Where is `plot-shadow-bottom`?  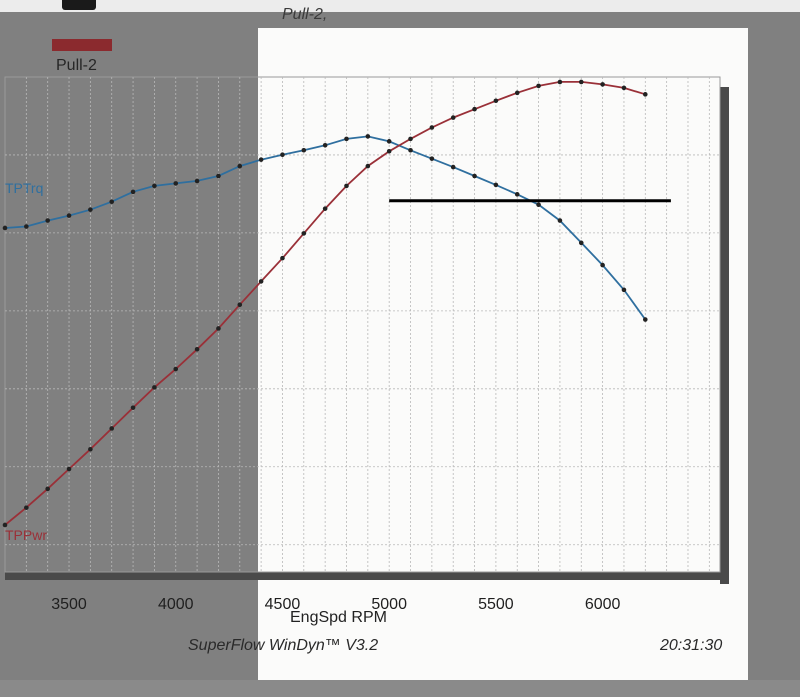
plot-shadow-bottom is located at coordinates (367, 576).